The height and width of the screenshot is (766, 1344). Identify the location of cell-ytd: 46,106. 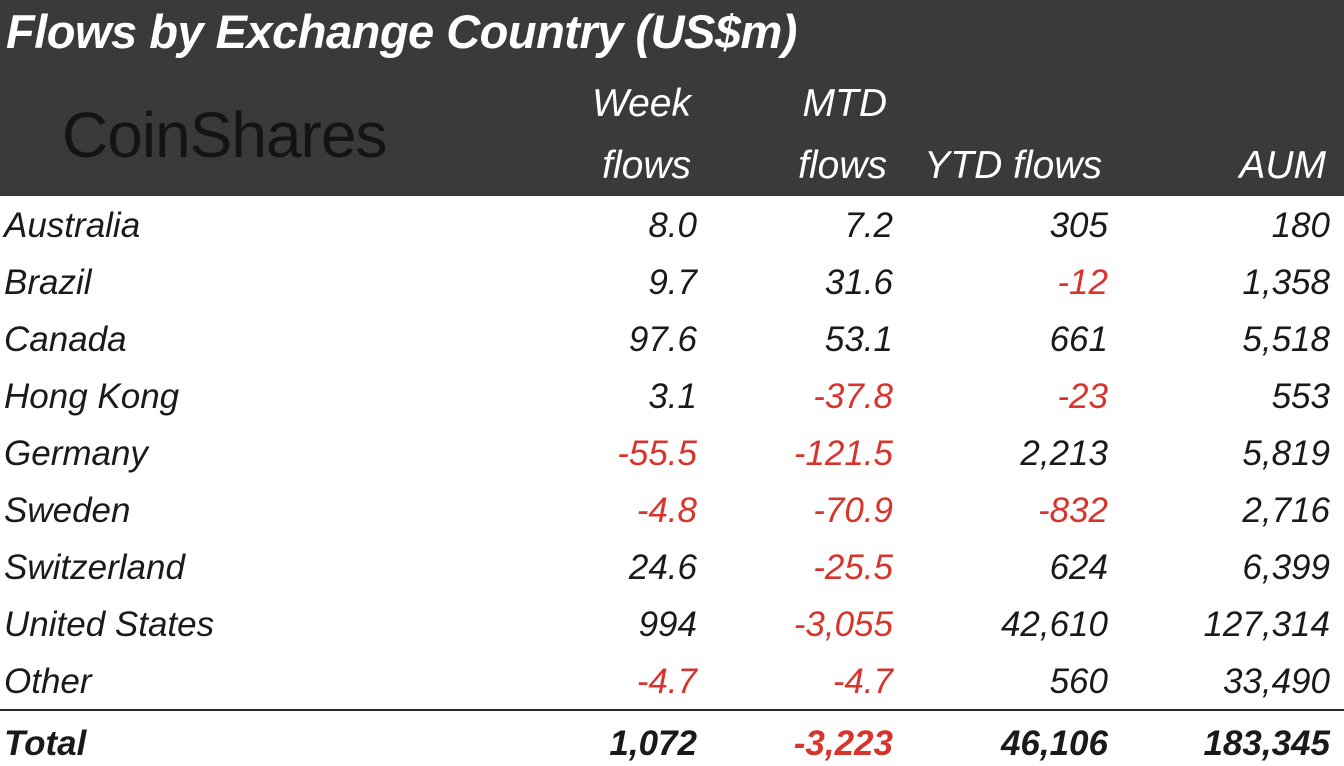
(1054, 743).